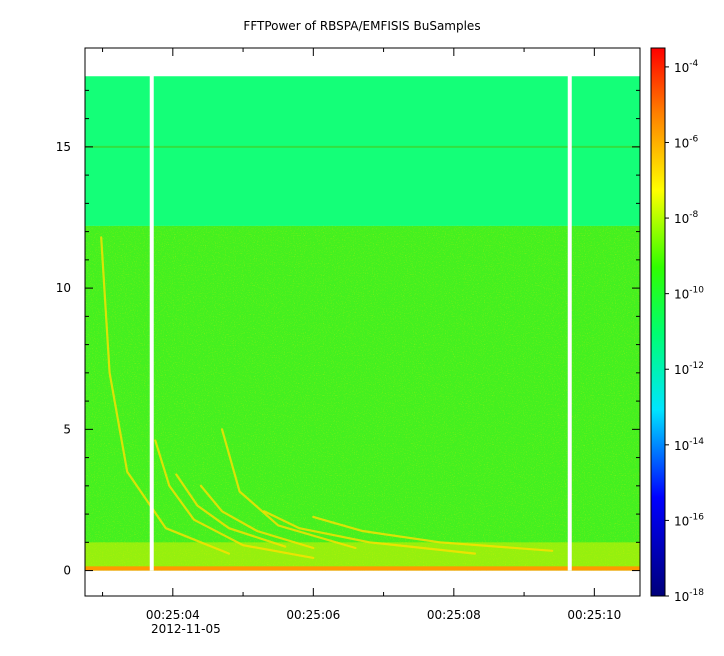  Describe the element at coordinates (67, 429) in the screenshot. I see `y-tick-label: 5` at that location.